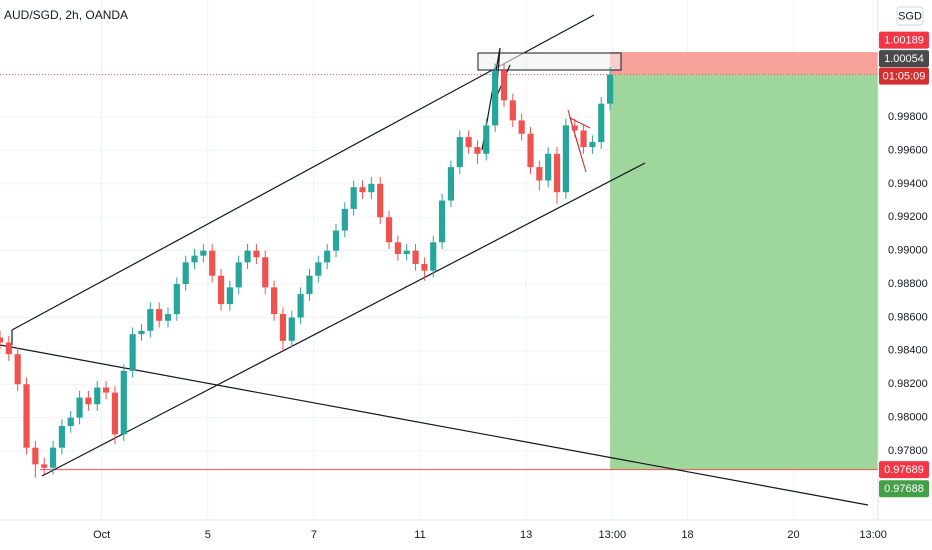 This screenshot has height=550, width=932. What do you see at coordinates (908, 150) in the screenshot?
I see `y-tick-label: 0.99600` at bounding box center [908, 150].